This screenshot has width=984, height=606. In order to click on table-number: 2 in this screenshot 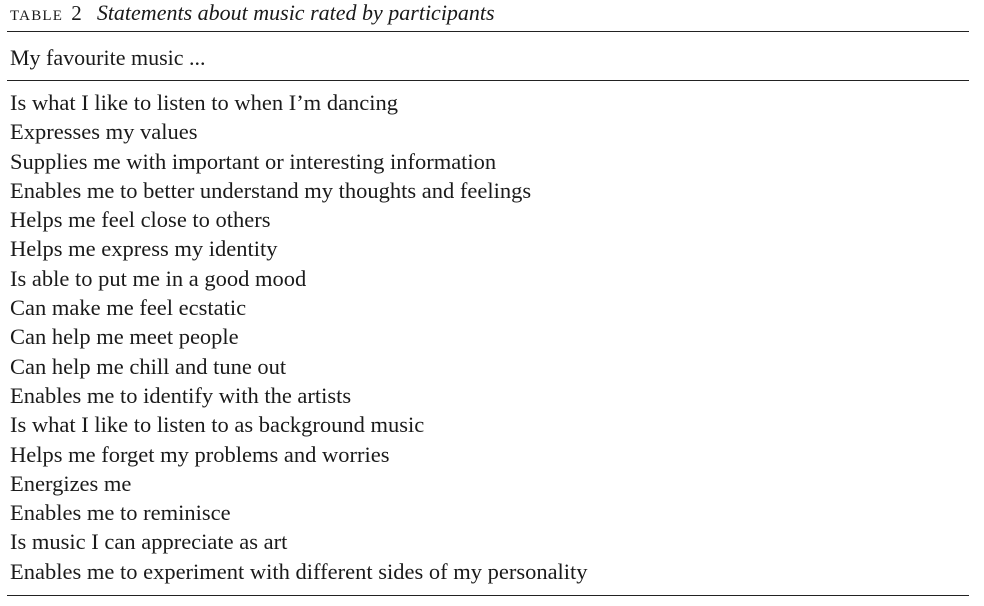, I will do `click(76, 13)`.